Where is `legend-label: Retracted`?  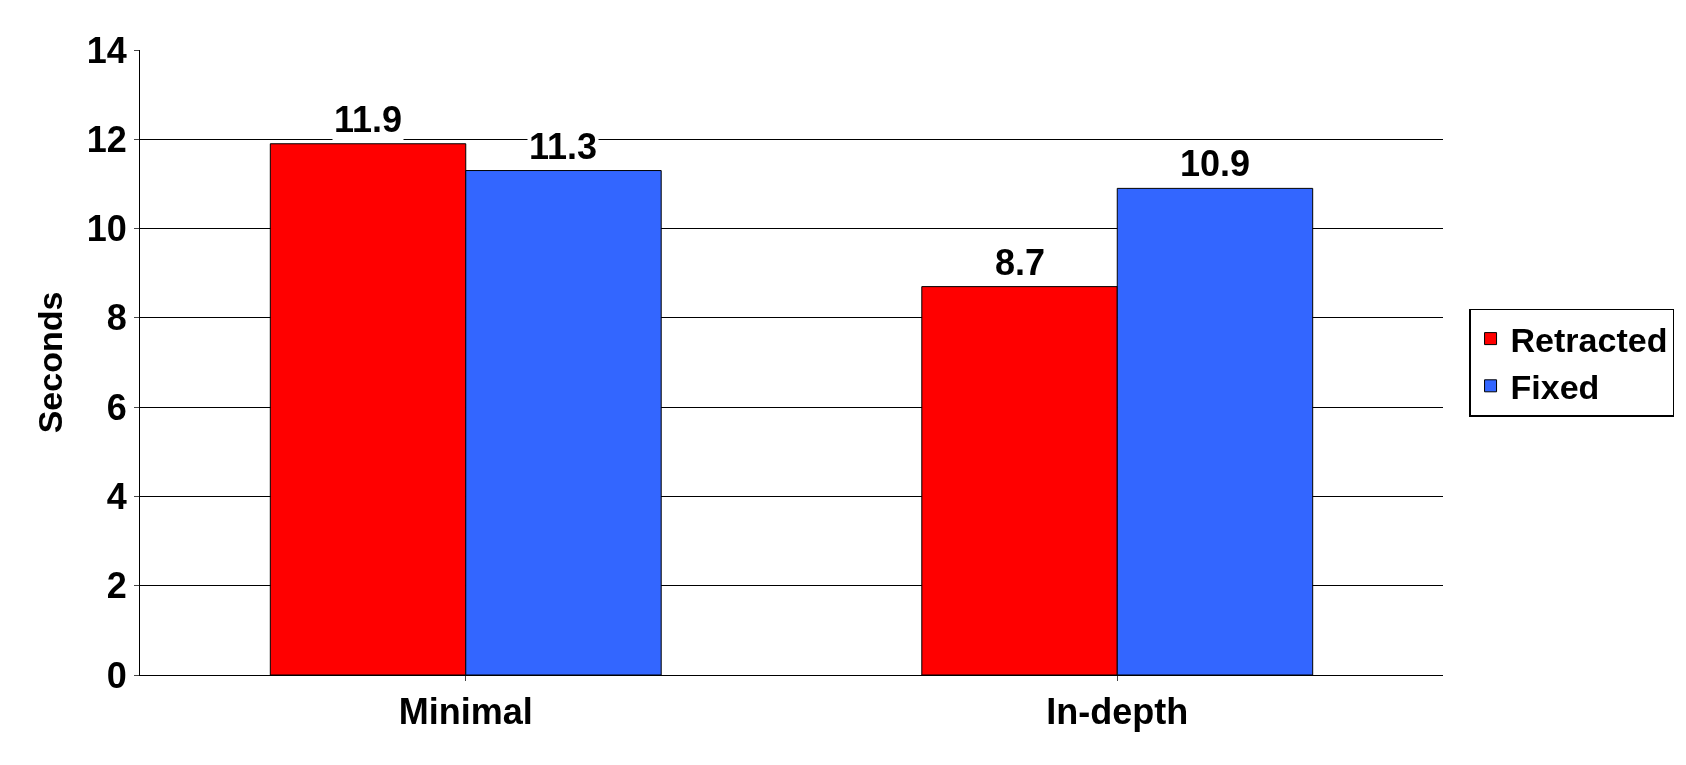 legend-label: Retracted is located at coordinates (1589, 339).